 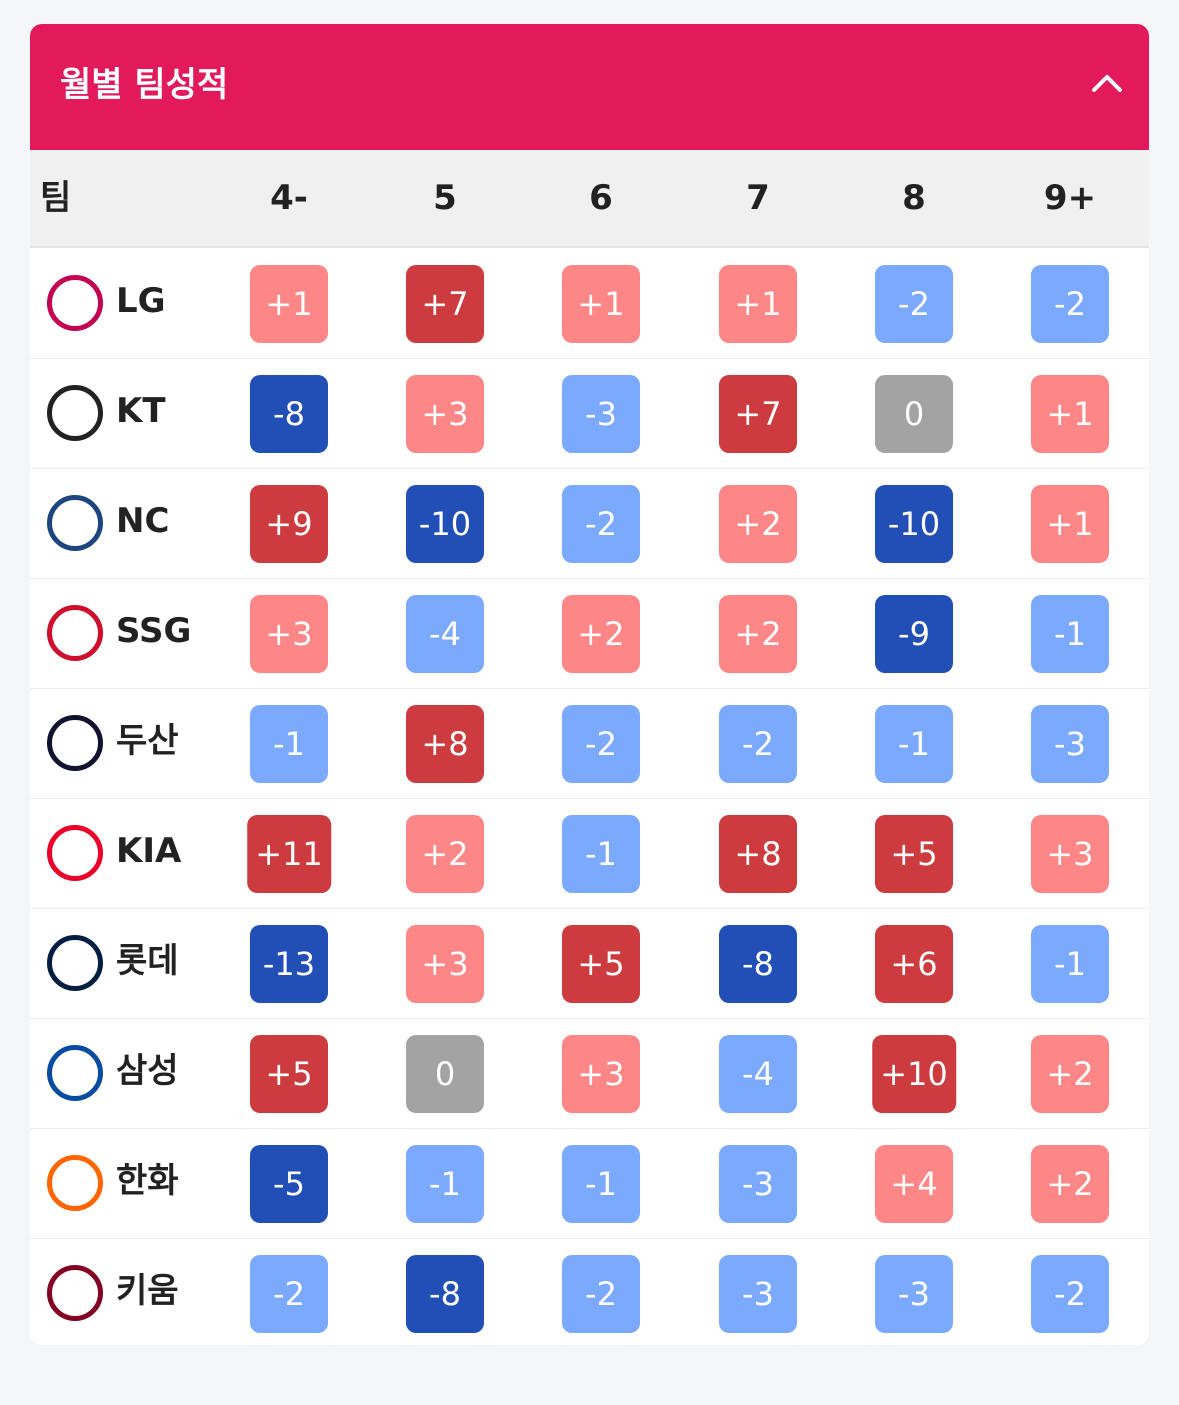 What do you see at coordinates (144, 85) in the screenshot?
I see `title: 월별 팀성적` at bounding box center [144, 85].